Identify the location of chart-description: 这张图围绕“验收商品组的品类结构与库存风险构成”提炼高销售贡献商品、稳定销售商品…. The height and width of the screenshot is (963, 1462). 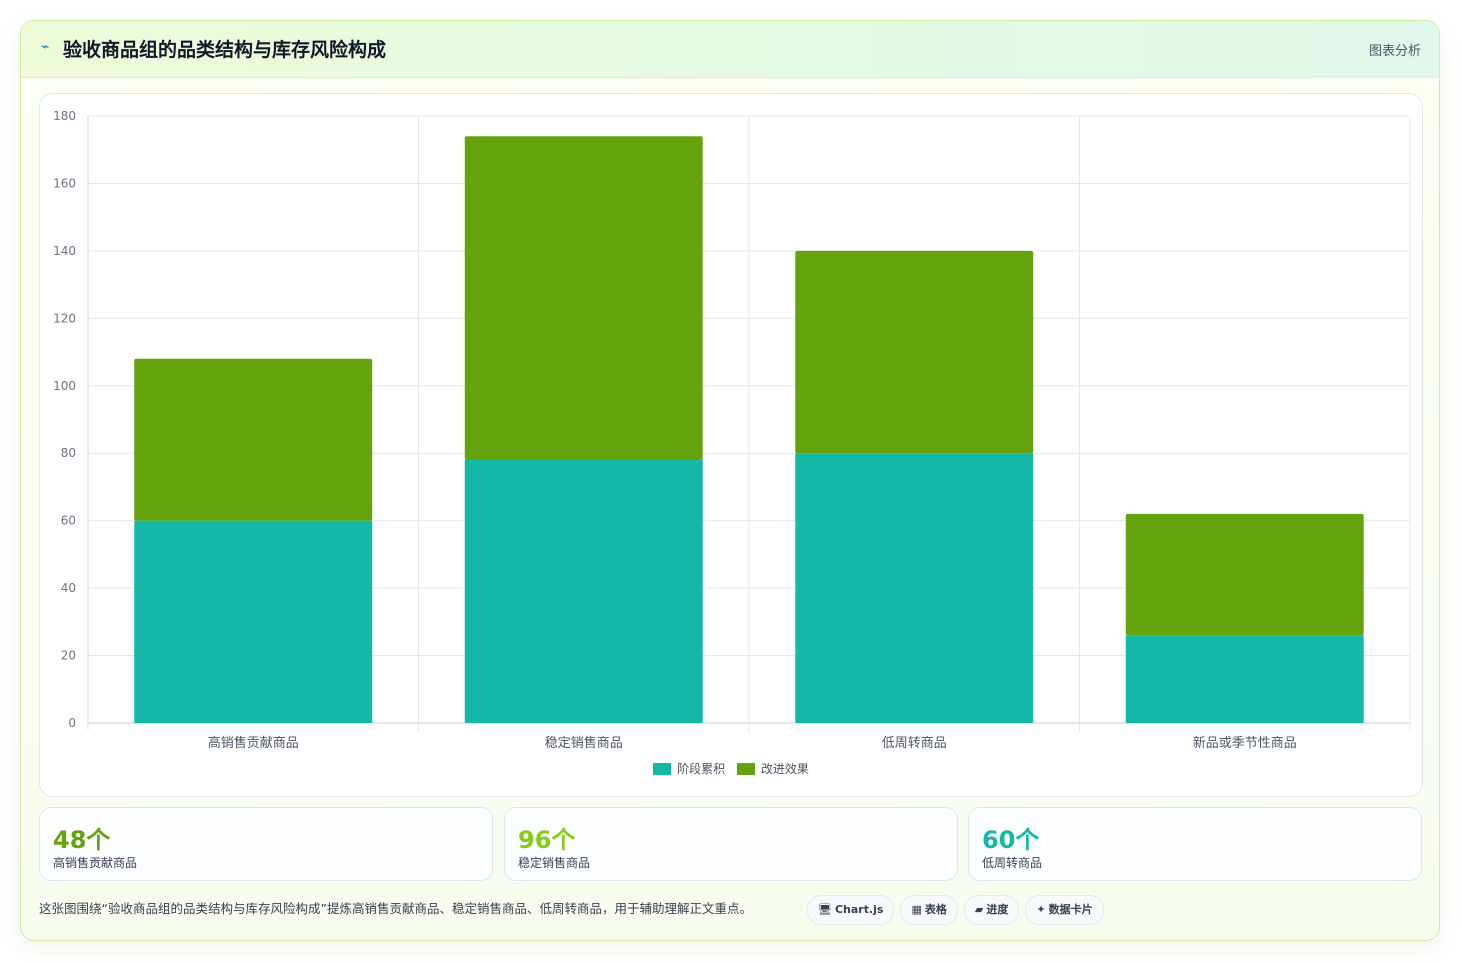
(395, 908).